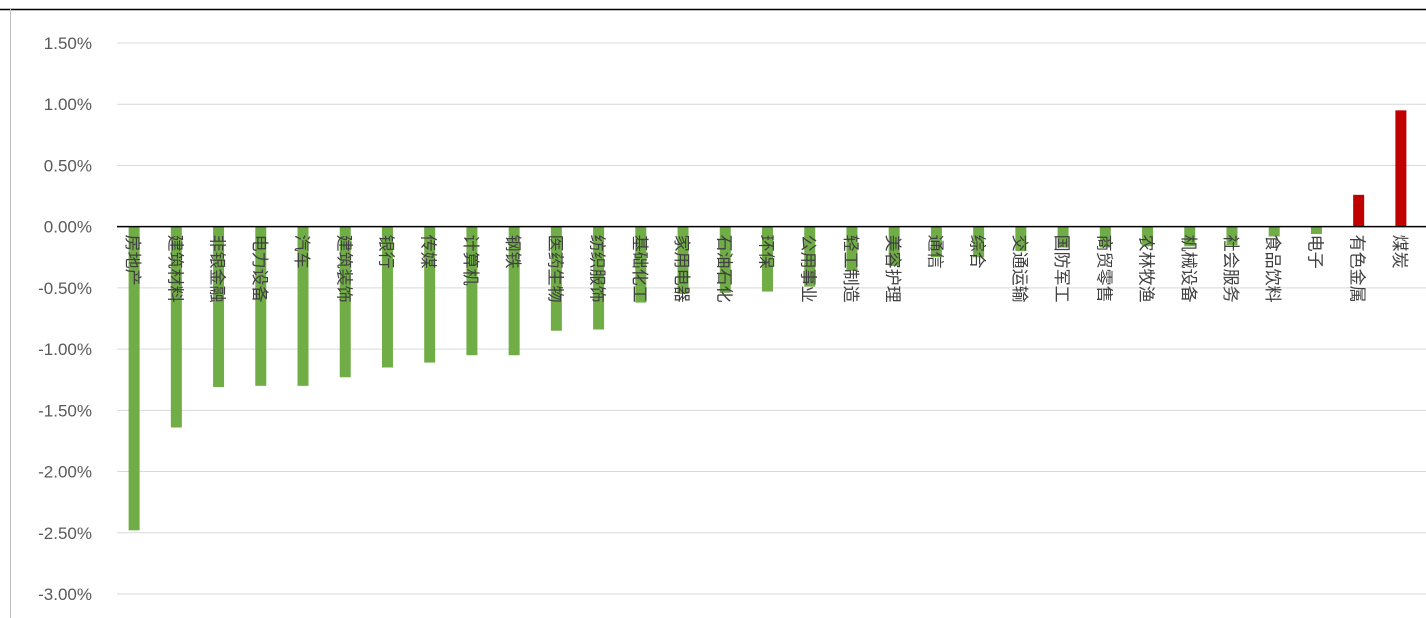  I want to click on x-category-label: 银行, so click(385, 252).